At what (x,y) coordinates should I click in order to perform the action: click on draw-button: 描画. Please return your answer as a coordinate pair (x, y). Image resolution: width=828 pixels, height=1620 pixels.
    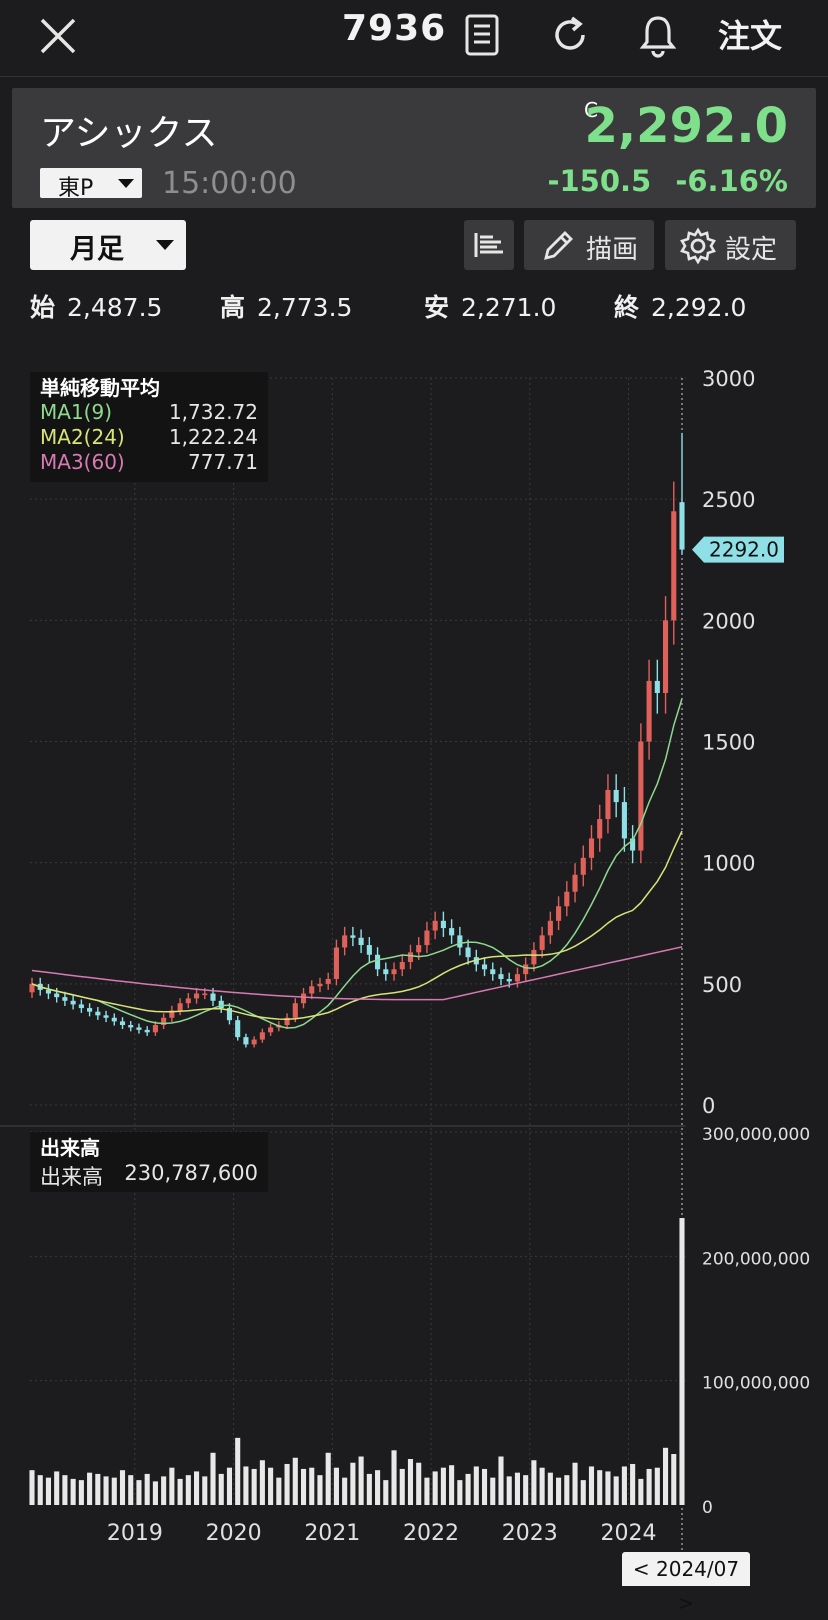
    Looking at the image, I should click on (589, 245).